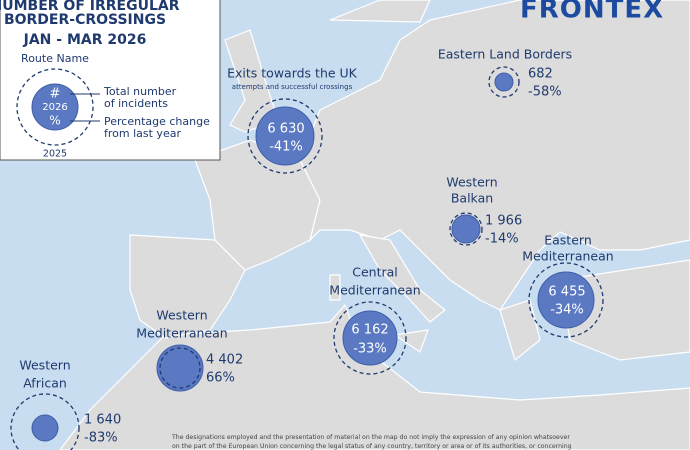  I want to click on route-name: African, so click(45, 383).